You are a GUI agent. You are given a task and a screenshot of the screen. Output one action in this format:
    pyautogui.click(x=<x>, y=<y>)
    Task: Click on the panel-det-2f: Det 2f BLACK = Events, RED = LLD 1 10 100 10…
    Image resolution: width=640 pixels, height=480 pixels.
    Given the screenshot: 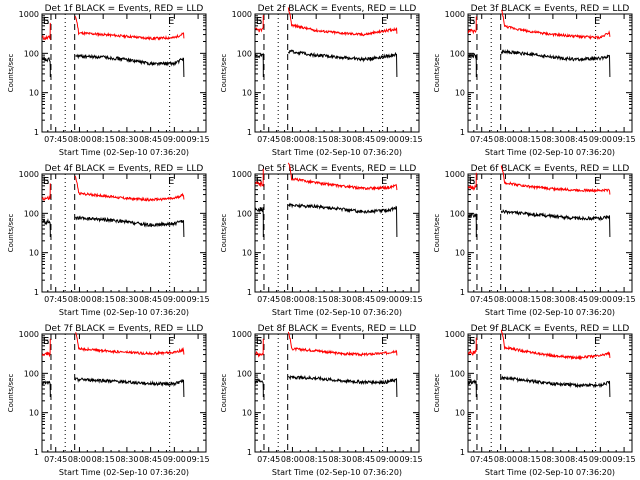 What is the action you would take?
    pyautogui.click(x=321, y=80)
    